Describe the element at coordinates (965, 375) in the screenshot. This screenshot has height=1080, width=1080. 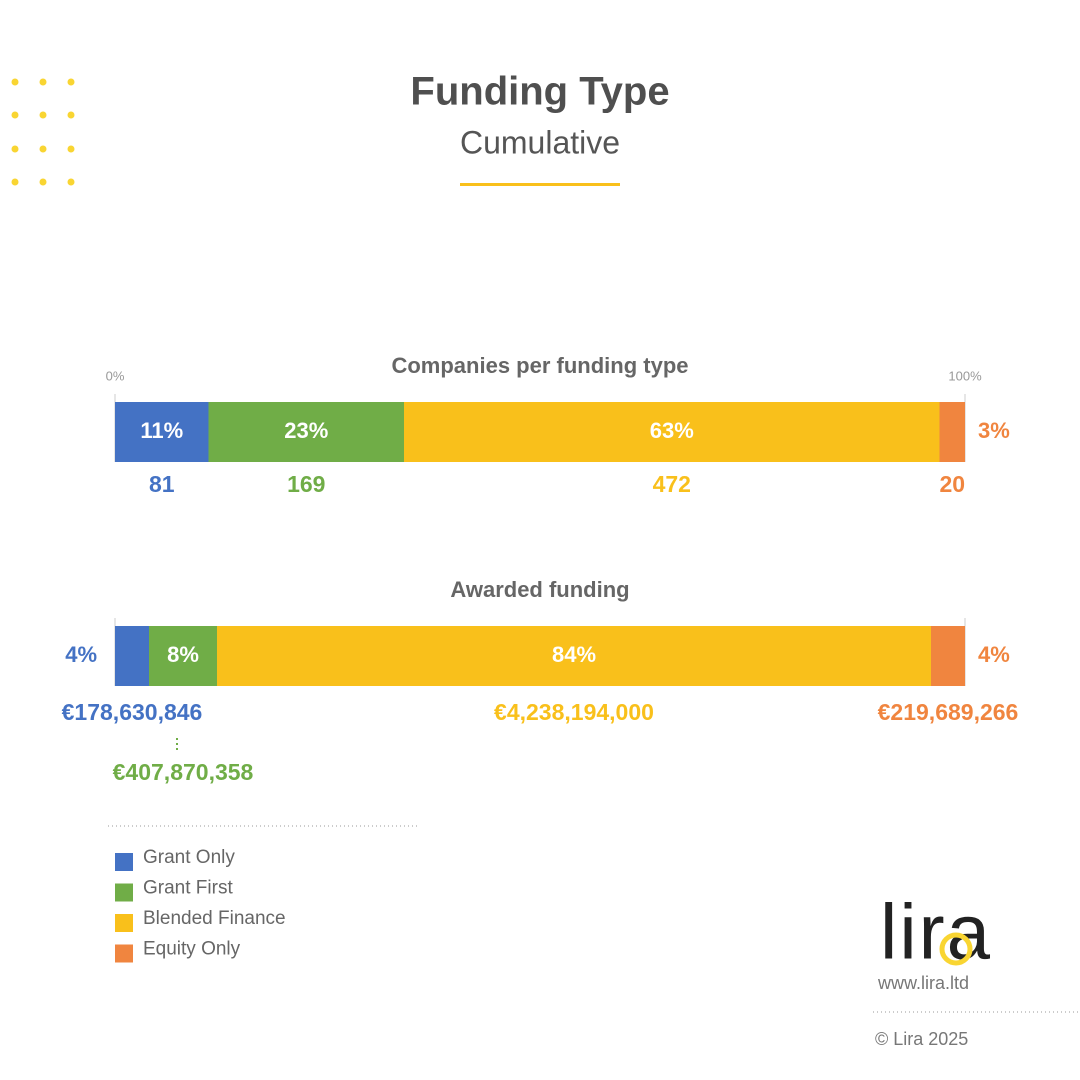
I see `x-tick-label: 100%` at that location.